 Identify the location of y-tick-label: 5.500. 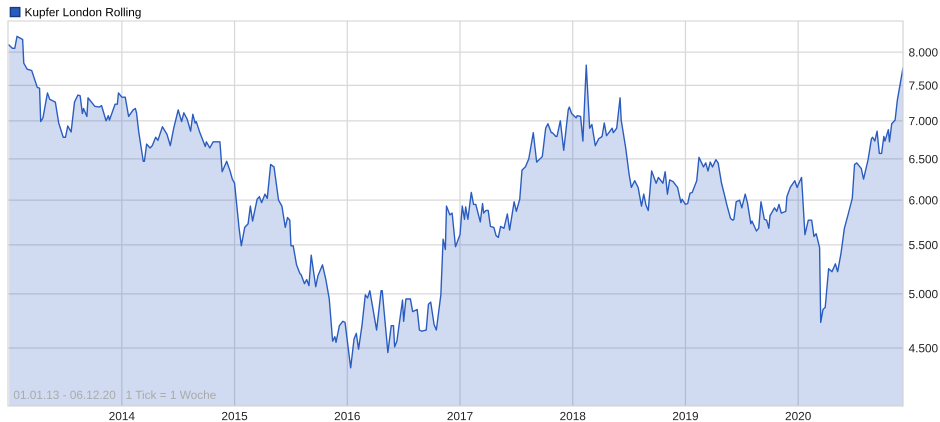
(923, 245).